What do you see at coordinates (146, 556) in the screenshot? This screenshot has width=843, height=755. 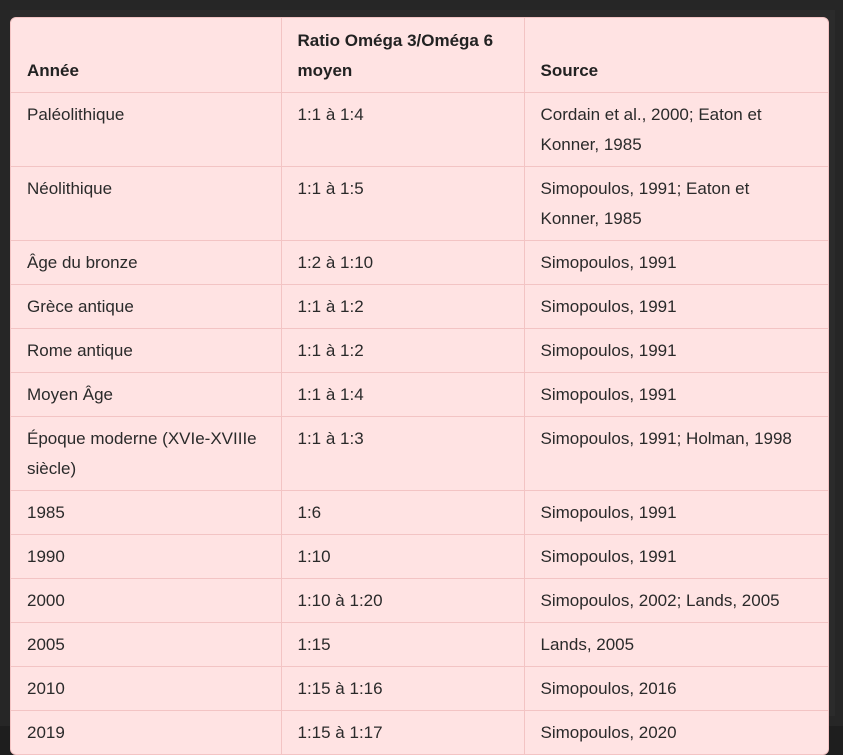 I see `cell-annee: 1990` at bounding box center [146, 556].